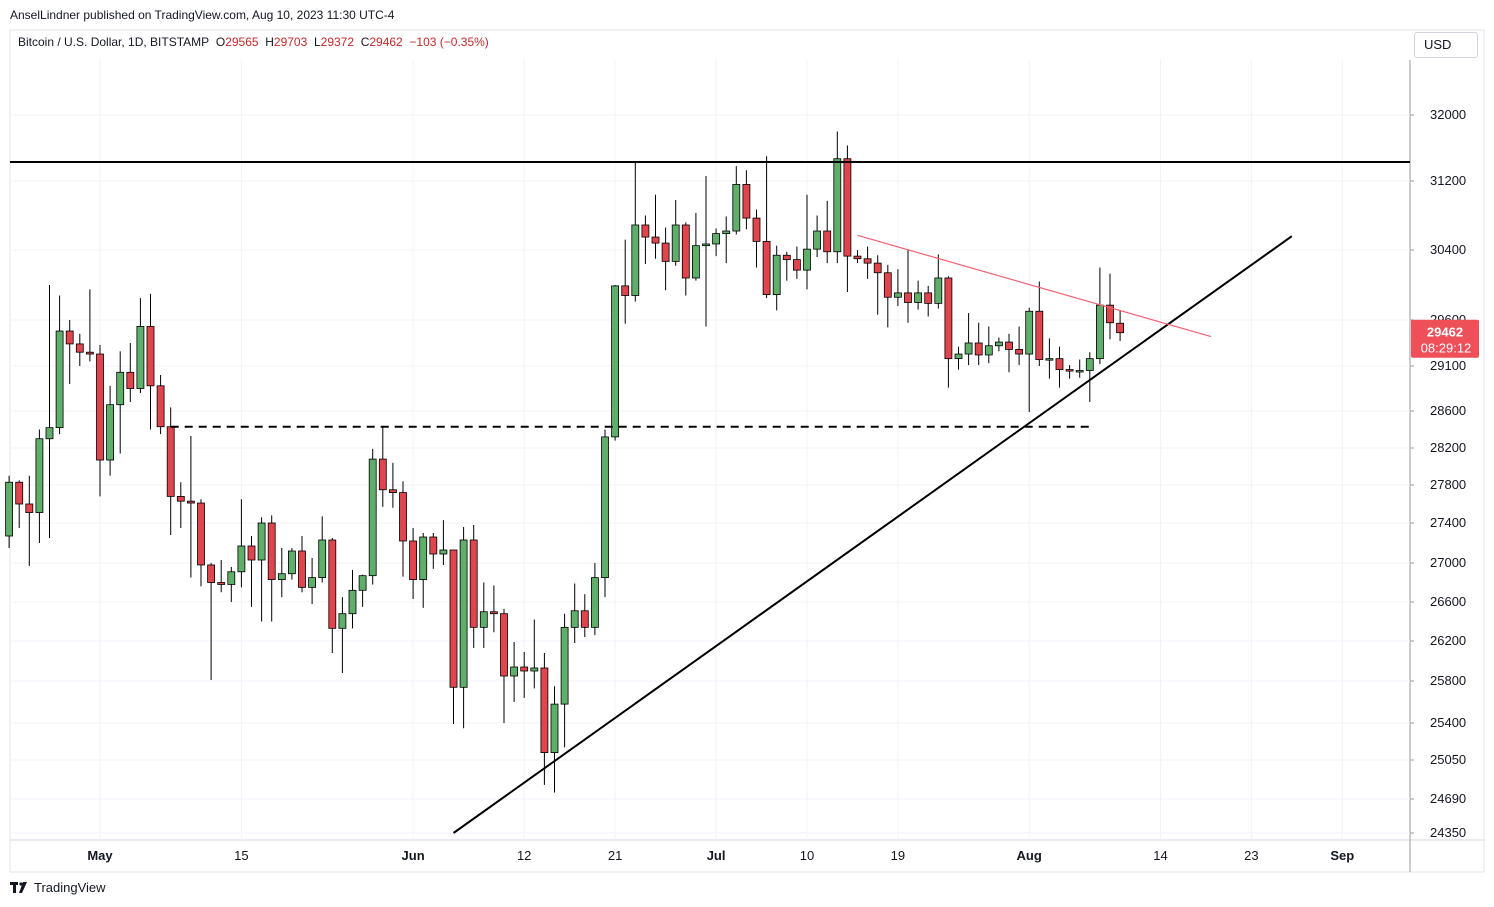 The image size is (1494, 907). I want to click on y-tick-label: 27800, so click(1448, 484).